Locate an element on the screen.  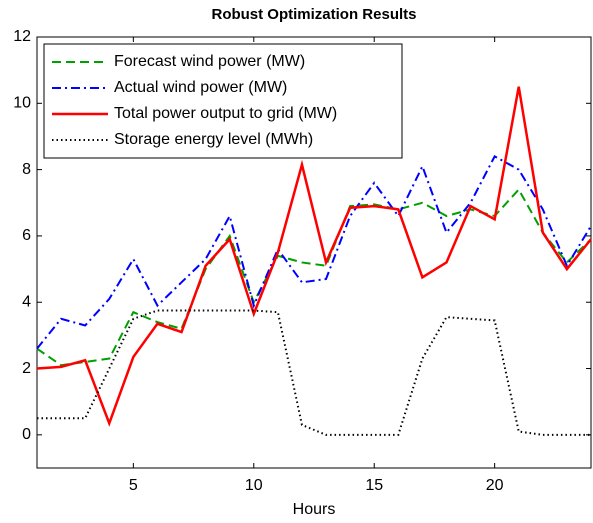
y-tick-label: 8 is located at coordinates (26, 169).